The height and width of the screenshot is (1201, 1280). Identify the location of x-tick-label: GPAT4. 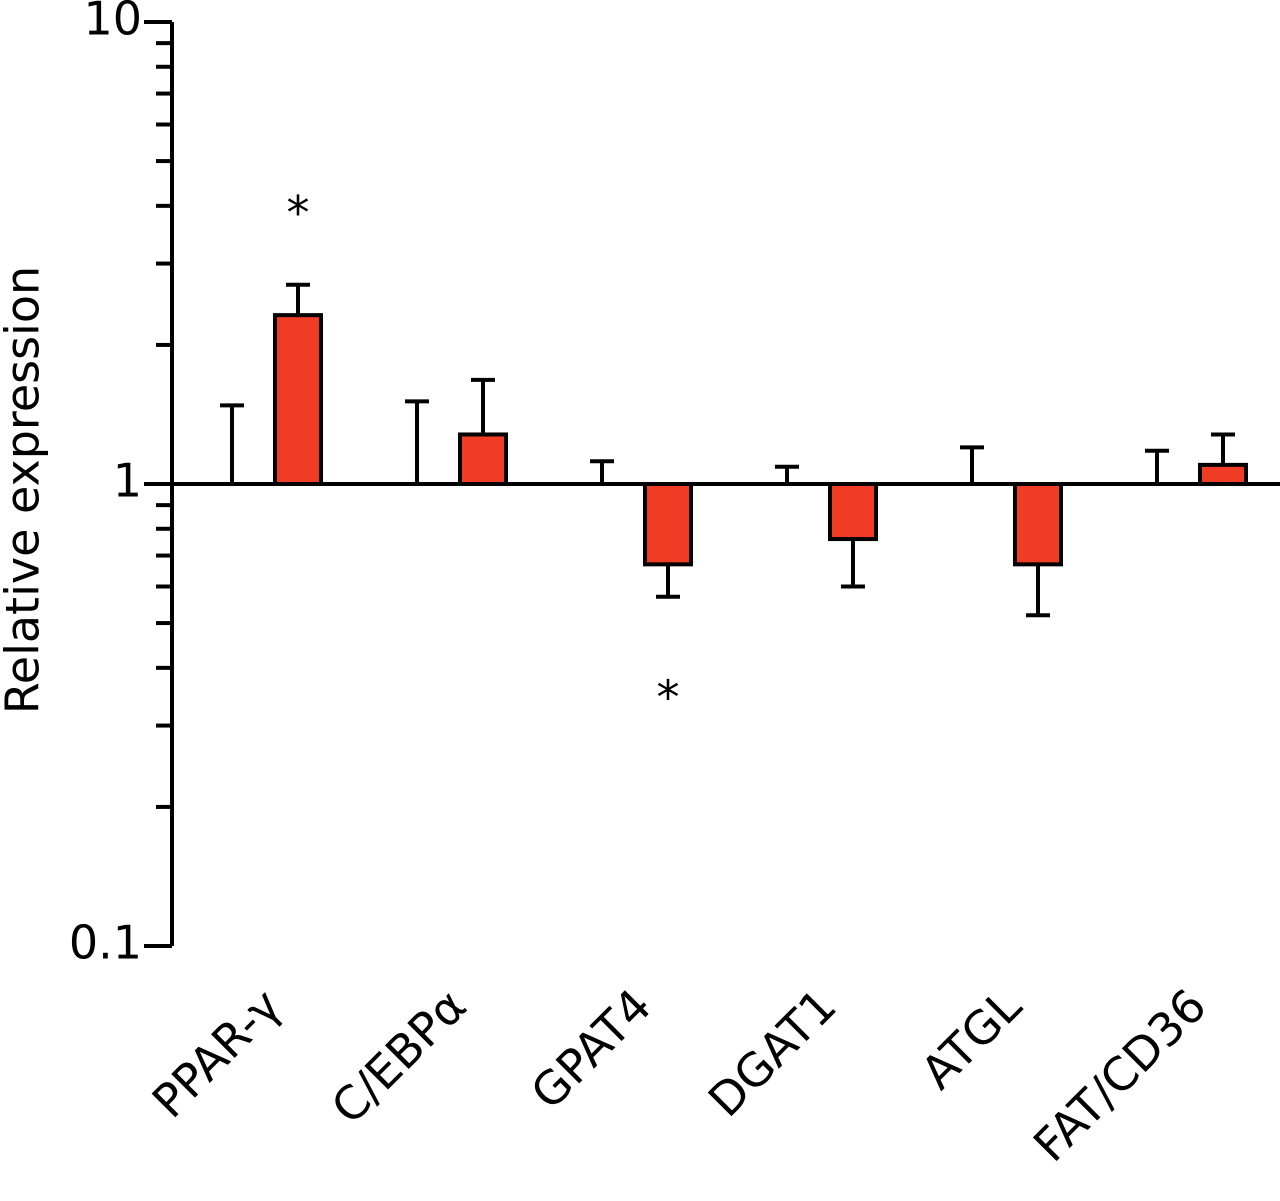
(590, 1048).